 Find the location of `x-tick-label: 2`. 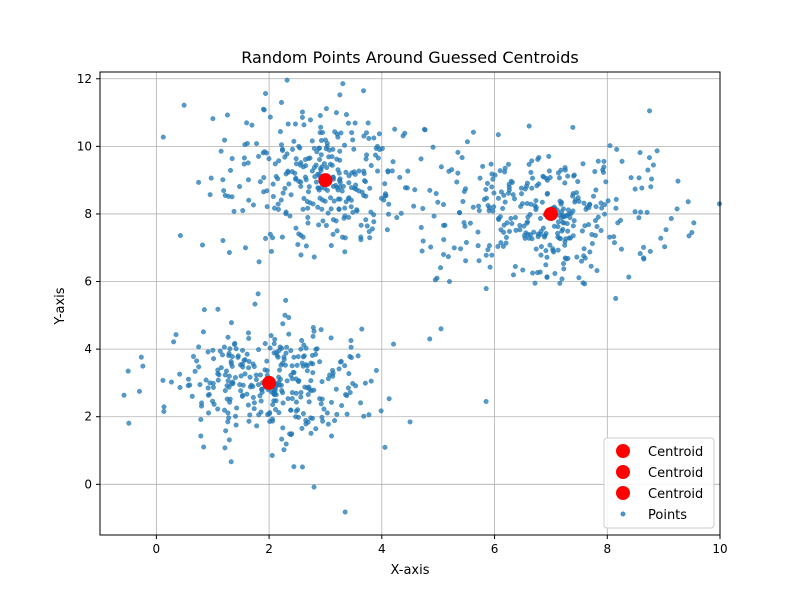

x-tick-label: 2 is located at coordinates (269, 549).